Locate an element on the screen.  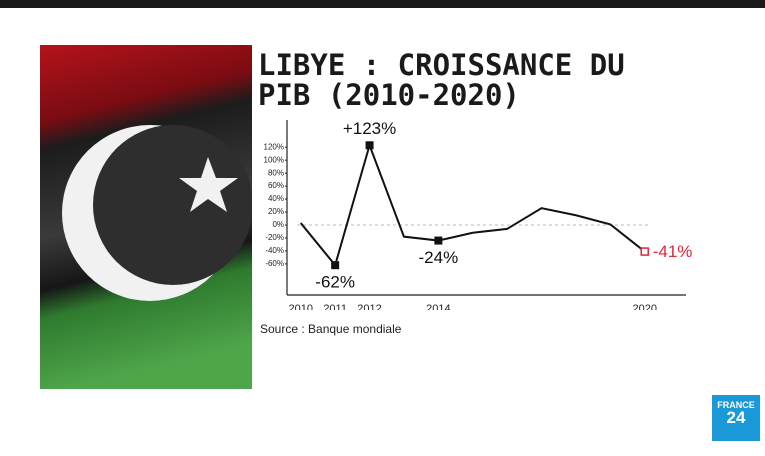
y-tick-label: 100% is located at coordinates (274, 159).